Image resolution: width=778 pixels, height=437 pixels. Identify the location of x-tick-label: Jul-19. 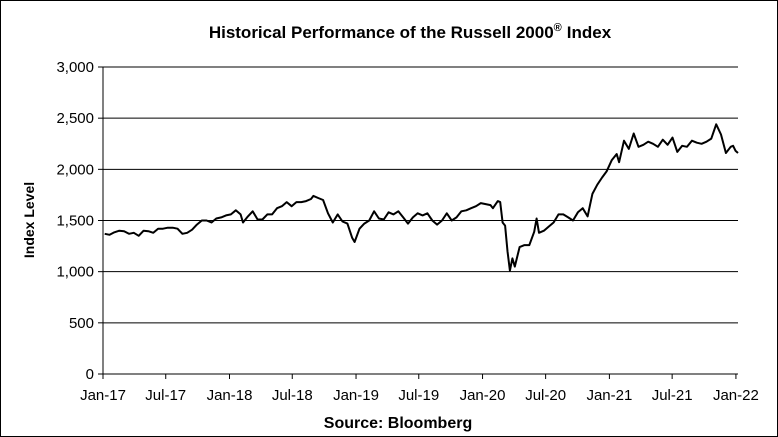
(418, 395).